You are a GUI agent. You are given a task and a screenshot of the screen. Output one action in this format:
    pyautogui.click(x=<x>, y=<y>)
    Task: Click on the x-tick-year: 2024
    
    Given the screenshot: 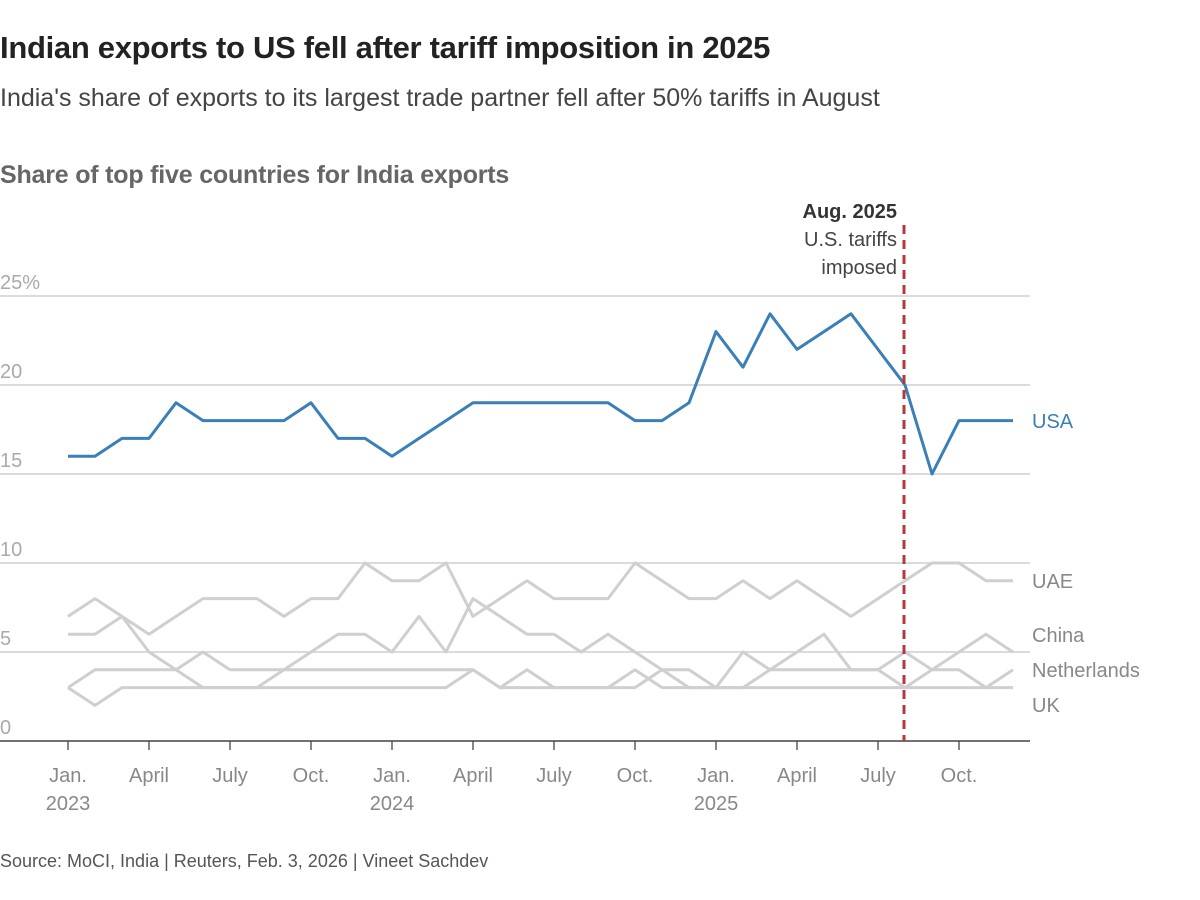 What is the action you would take?
    pyautogui.click(x=392, y=804)
    